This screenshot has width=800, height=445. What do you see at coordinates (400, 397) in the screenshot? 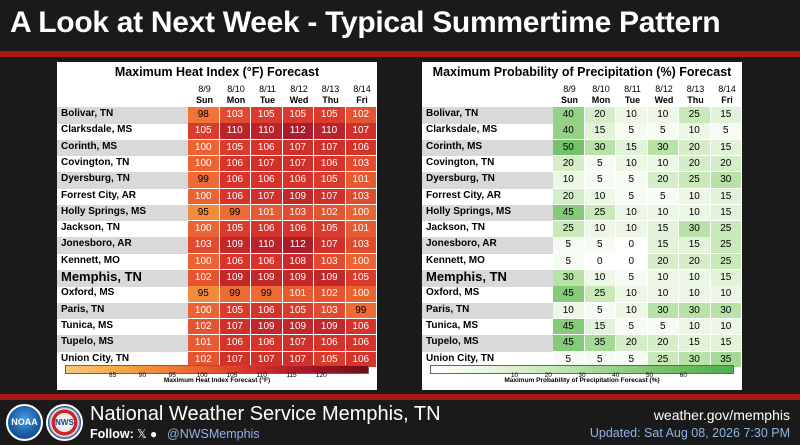
I see `bottom-divider` at bounding box center [400, 397].